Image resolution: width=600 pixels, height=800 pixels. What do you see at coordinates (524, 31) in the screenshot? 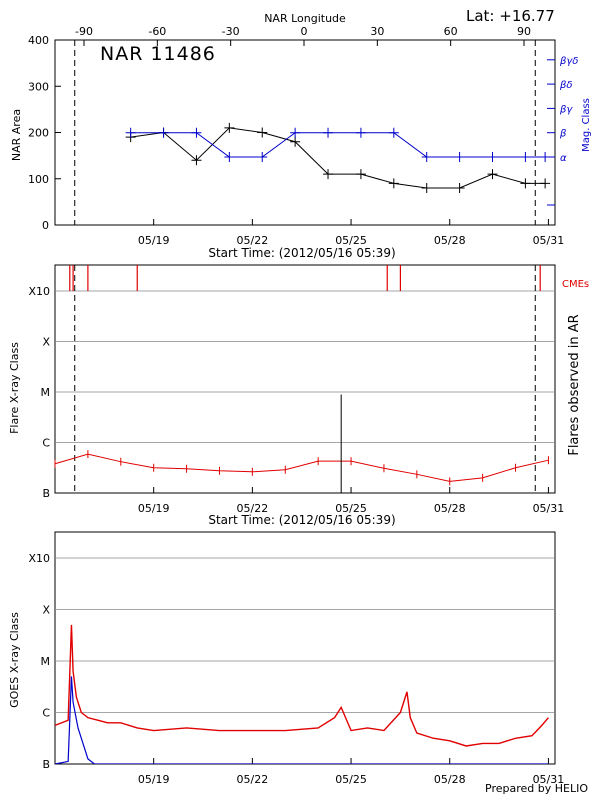
I see `longitude-tick-label: 90` at bounding box center [524, 31].